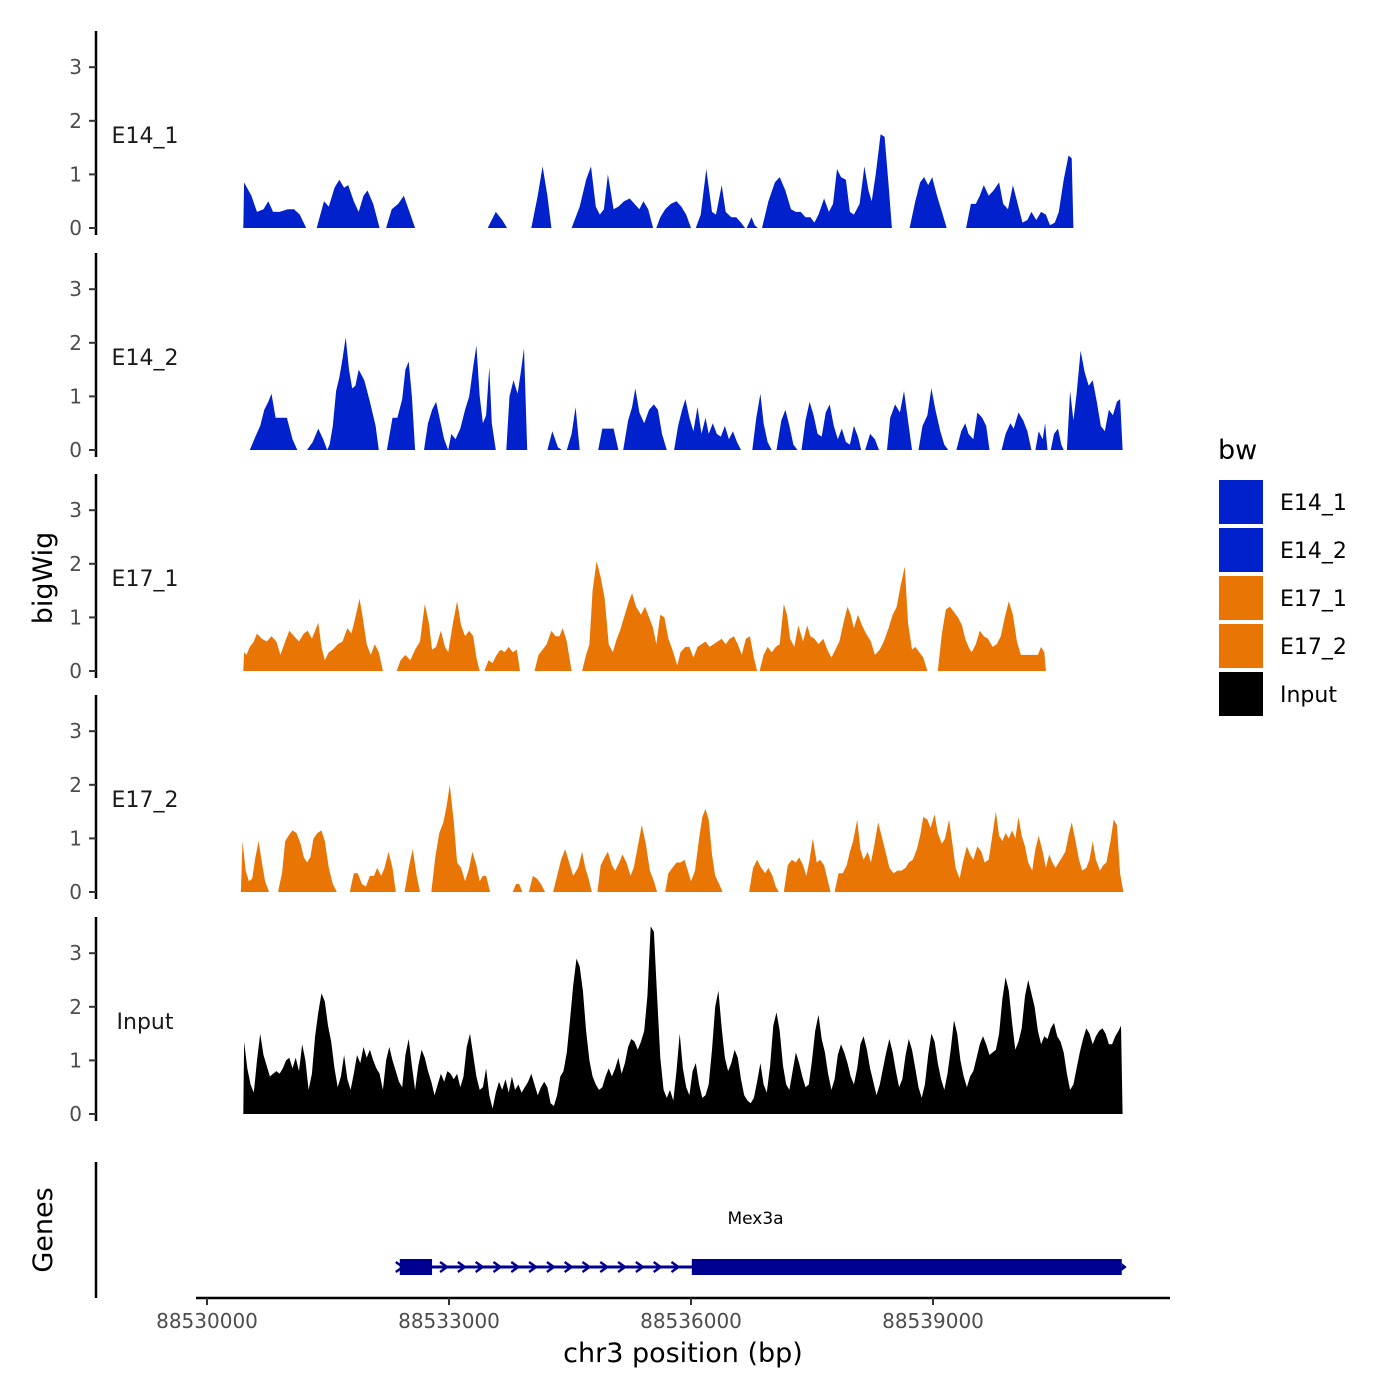  What do you see at coordinates (145, 579) in the screenshot?
I see `track-label: E17_1` at bounding box center [145, 579].